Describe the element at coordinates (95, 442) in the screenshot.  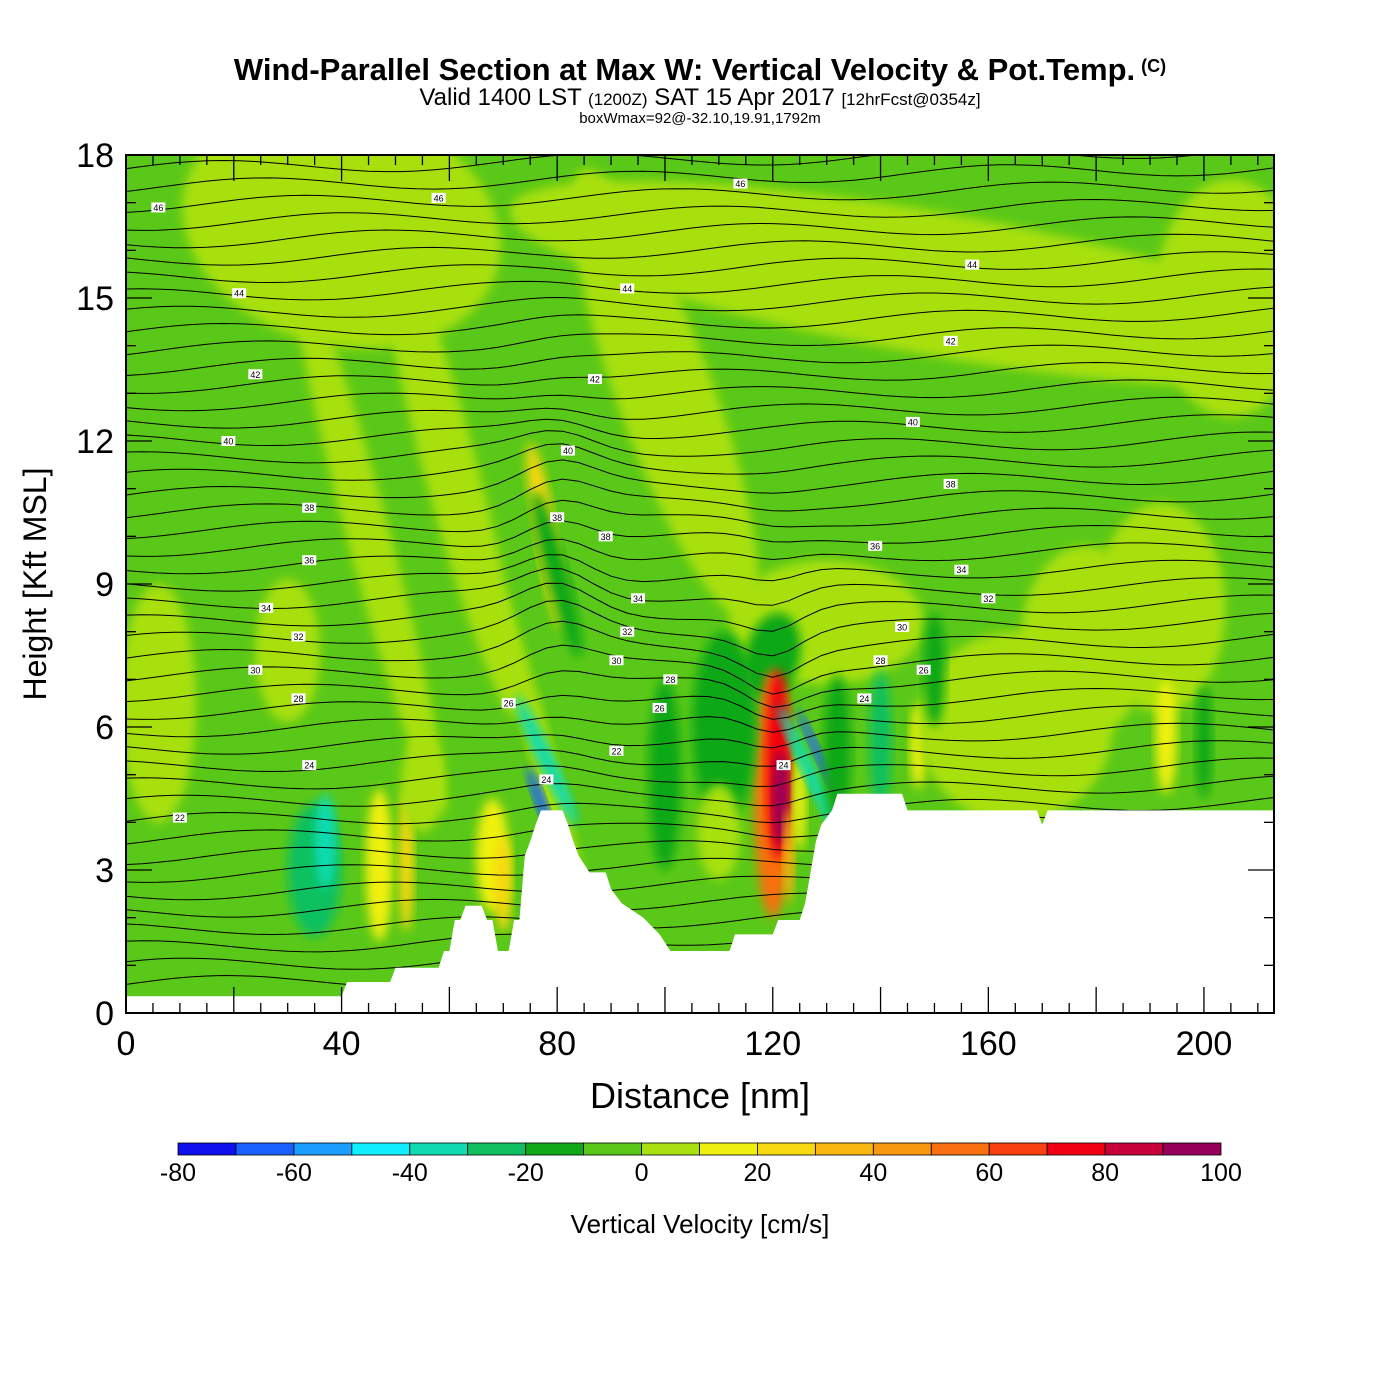
I see `y-tick-label: 12` at that location.